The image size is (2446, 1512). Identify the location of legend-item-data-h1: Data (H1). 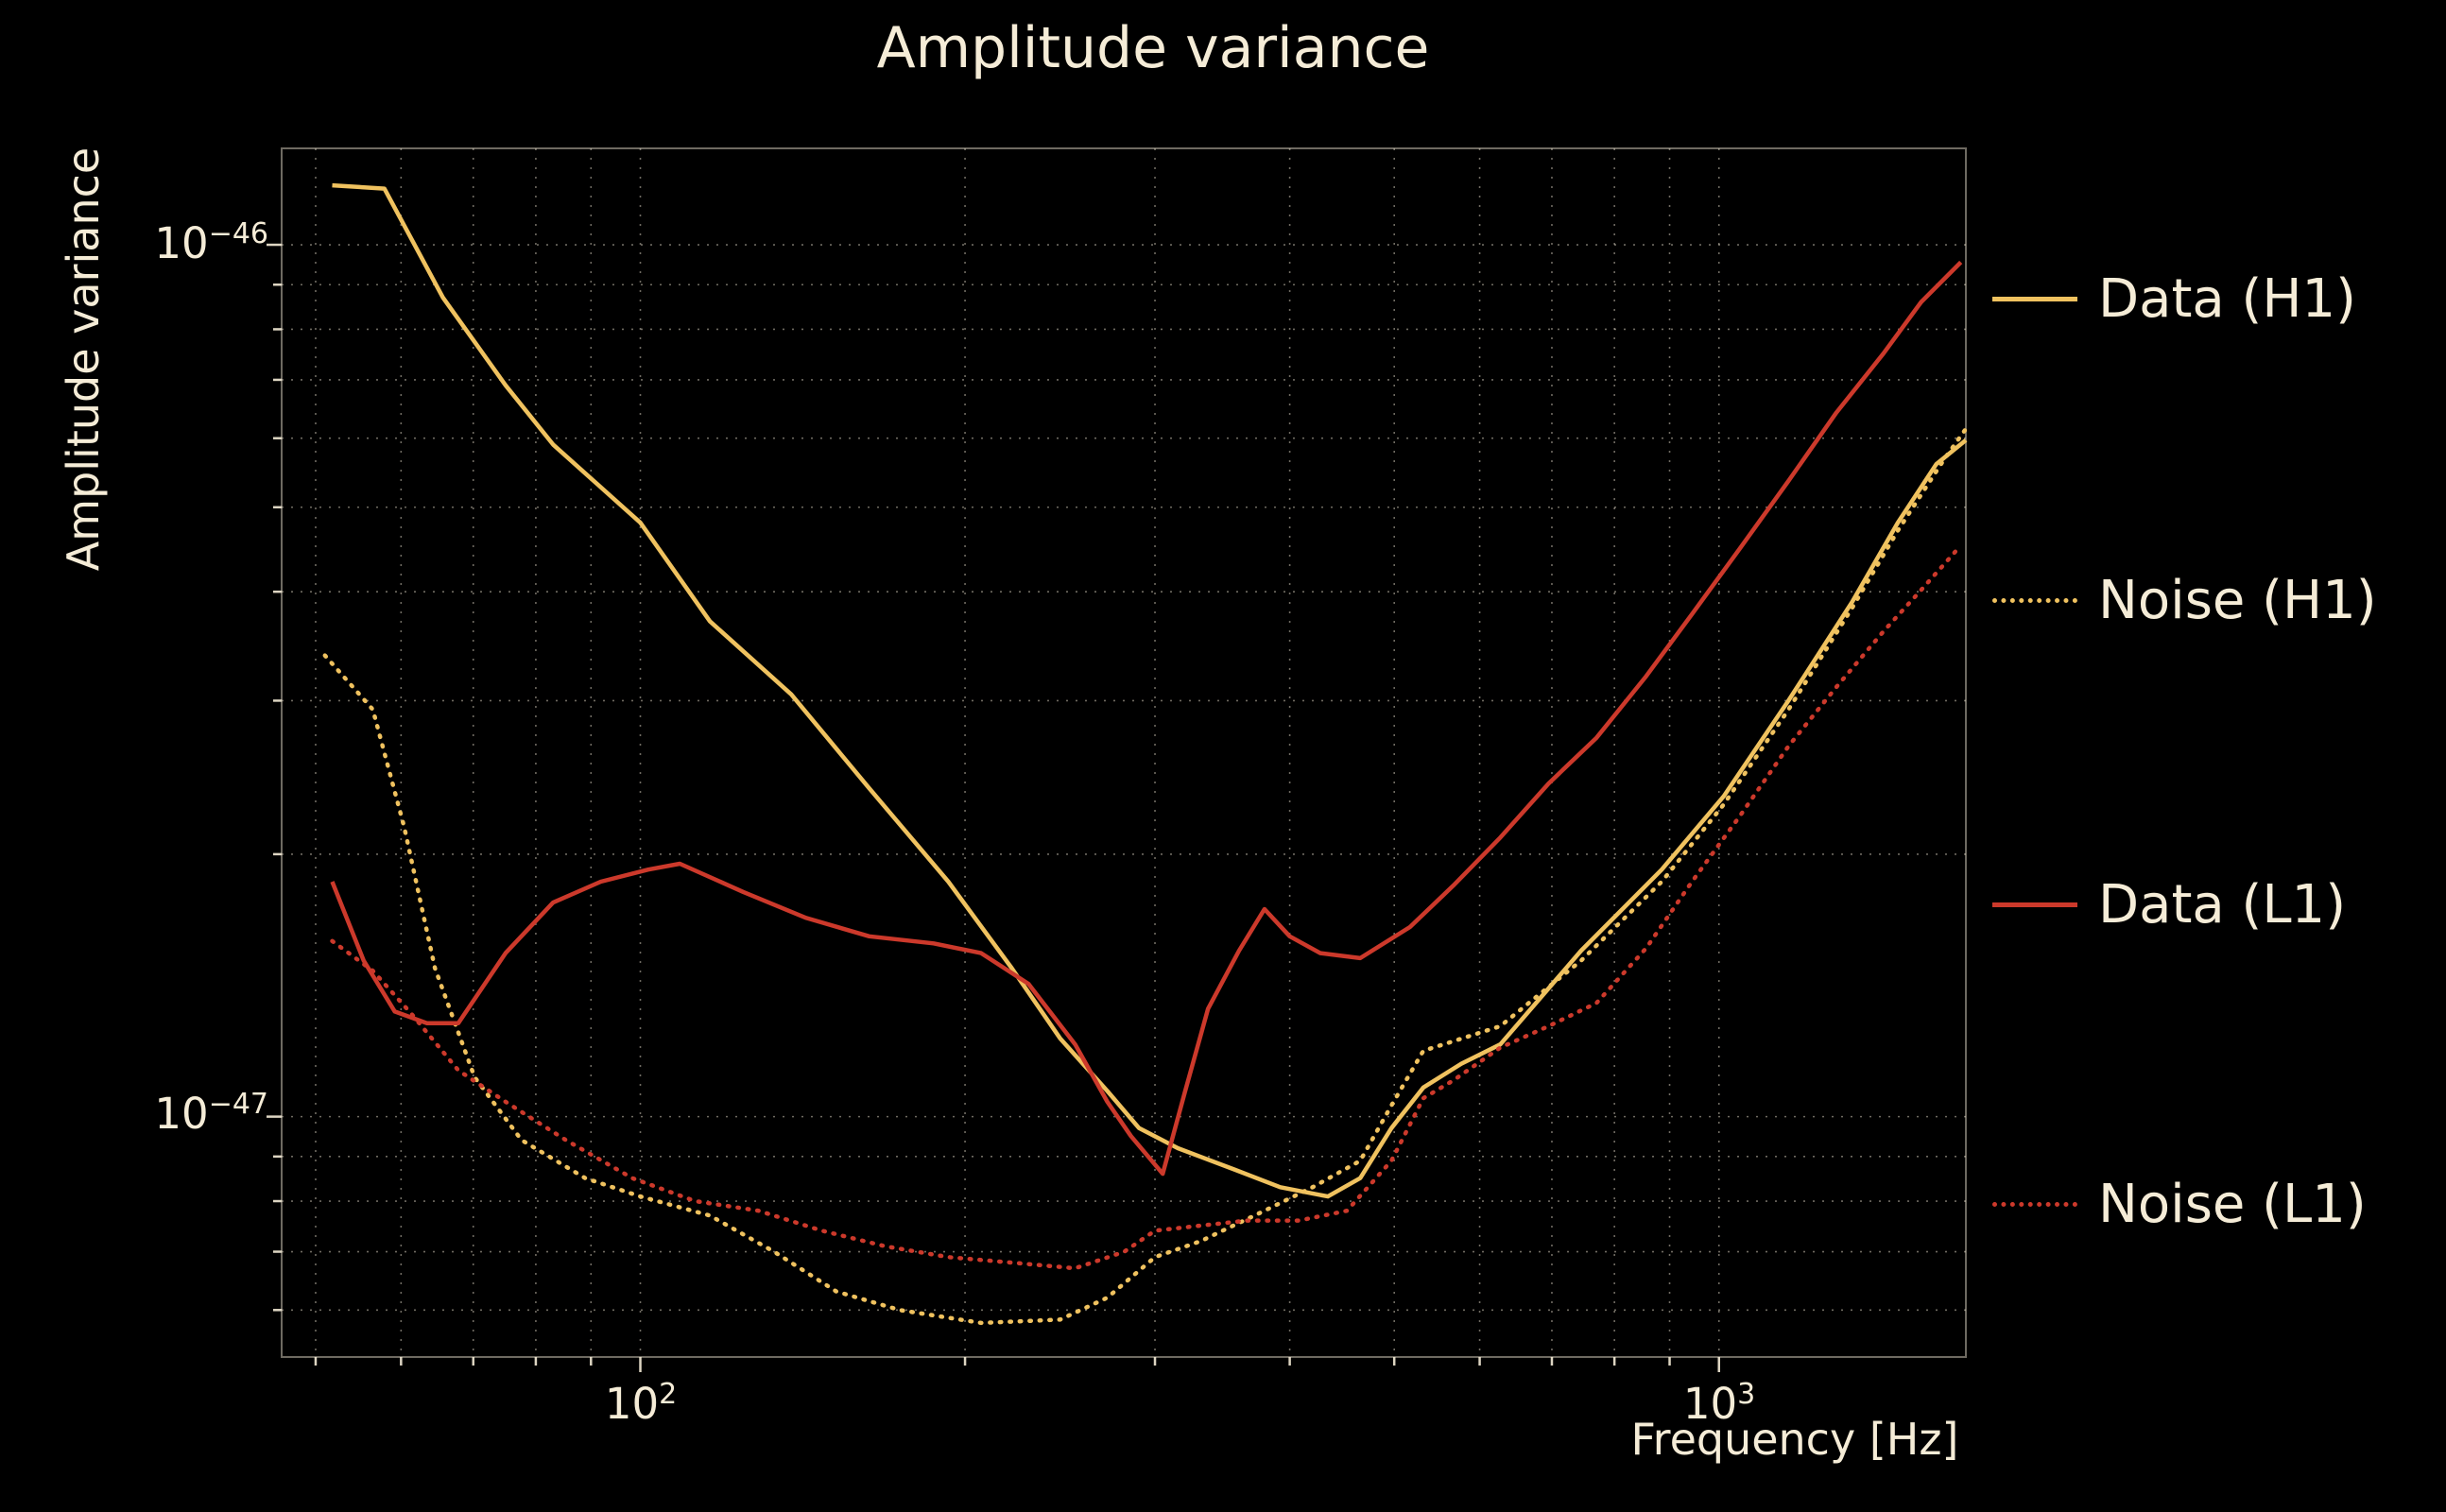
(2174, 299).